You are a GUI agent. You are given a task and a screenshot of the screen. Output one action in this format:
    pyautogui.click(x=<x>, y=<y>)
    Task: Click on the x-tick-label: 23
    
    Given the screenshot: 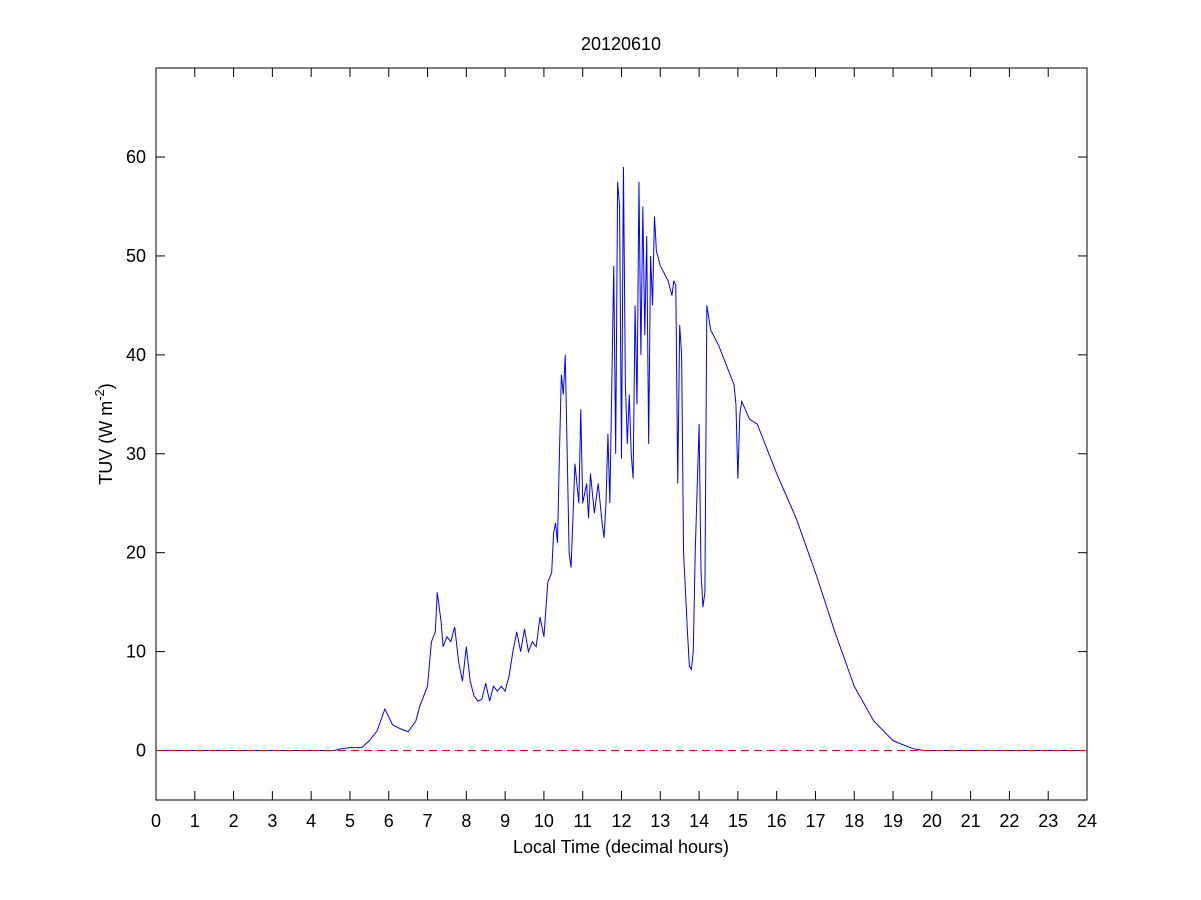 What is the action you would take?
    pyautogui.click(x=1048, y=821)
    